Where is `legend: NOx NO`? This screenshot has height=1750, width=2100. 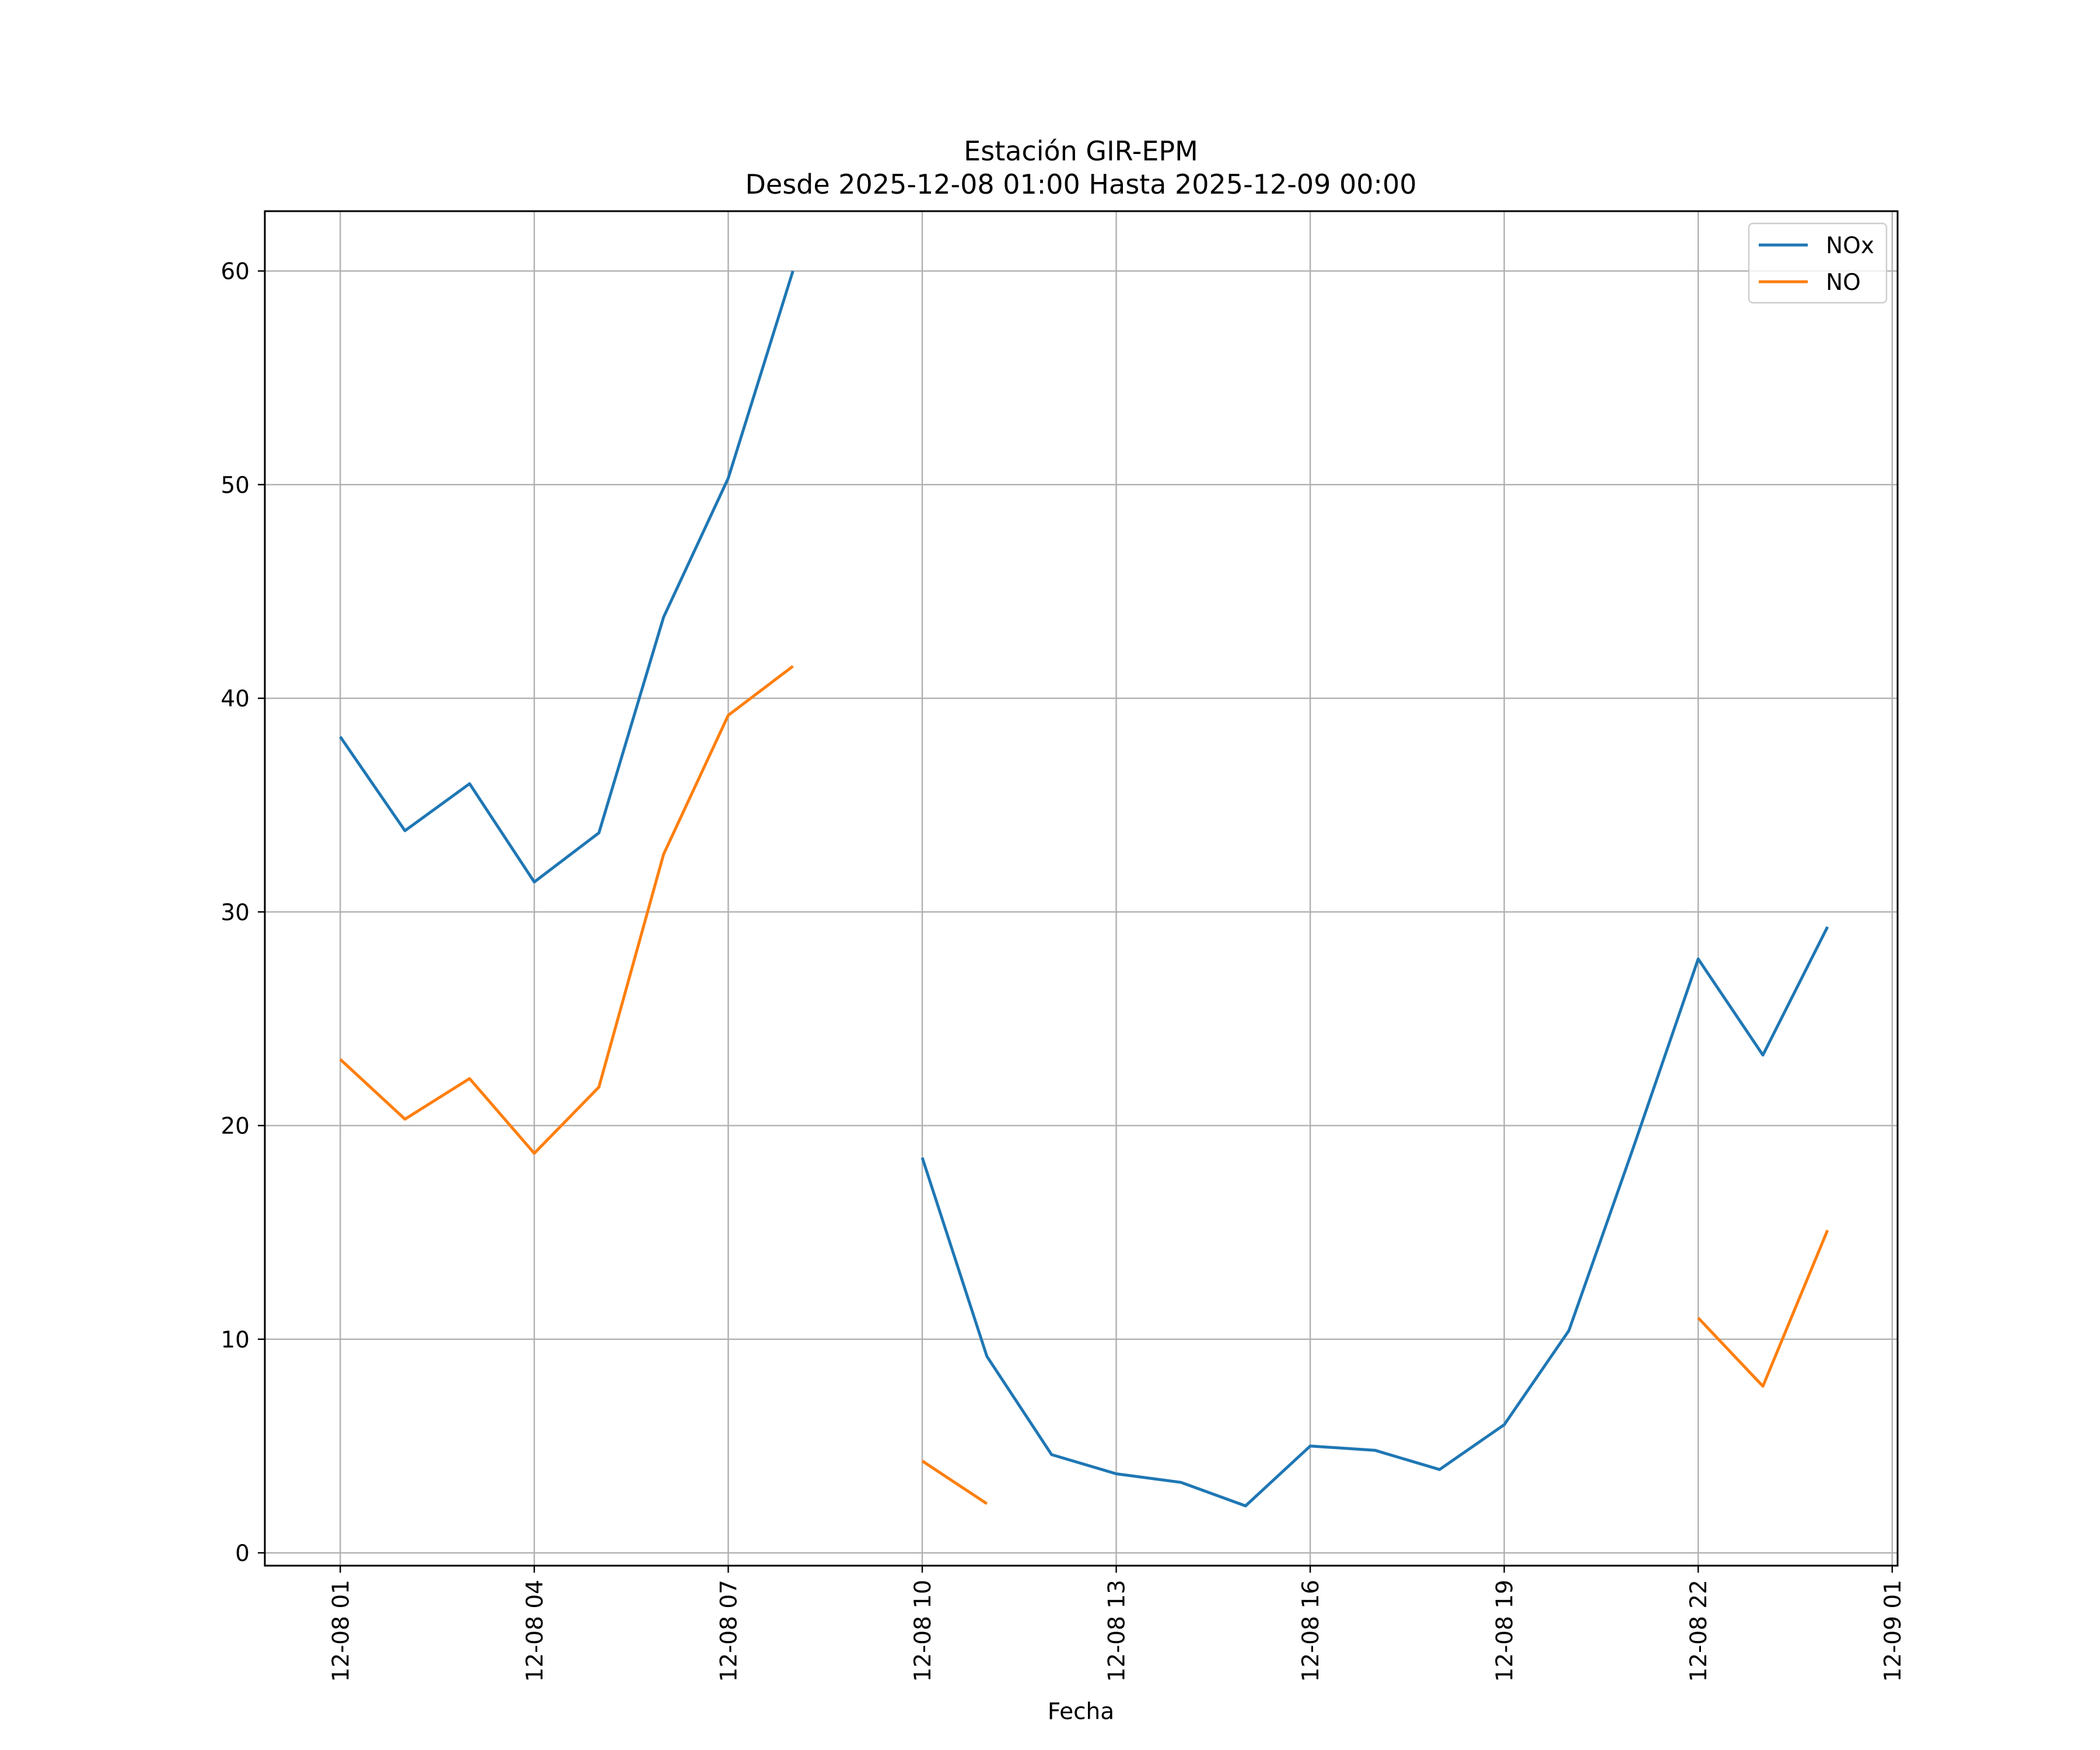
legend: NOx NO is located at coordinates (1818, 263).